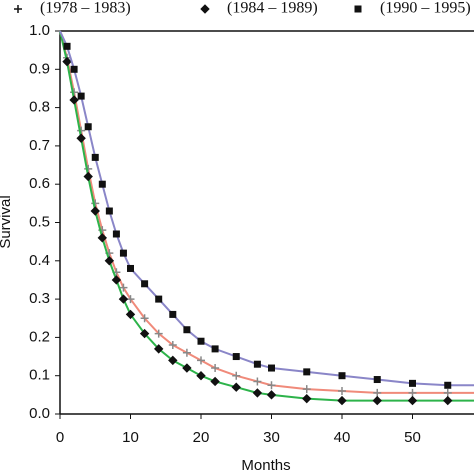 This screenshot has height=474, width=474. What do you see at coordinates (39, 145) in the screenshot?
I see `y-tick-label: 0.7` at bounding box center [39, 145].